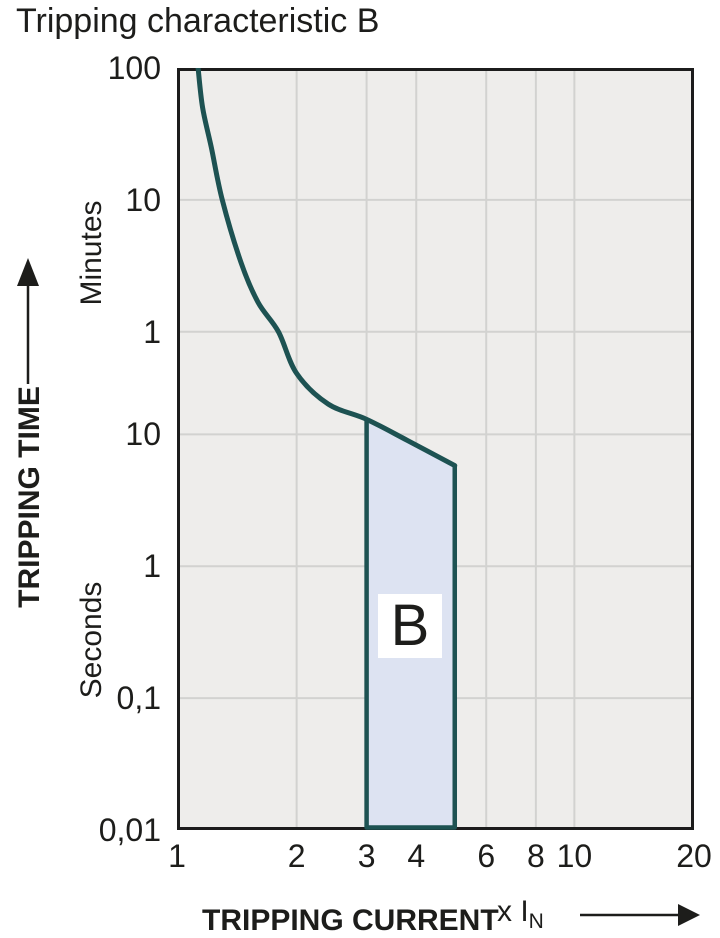 The width and height of the screenshot is (720, 938). I want to click on up-arrow-icon, so click(28, 321).